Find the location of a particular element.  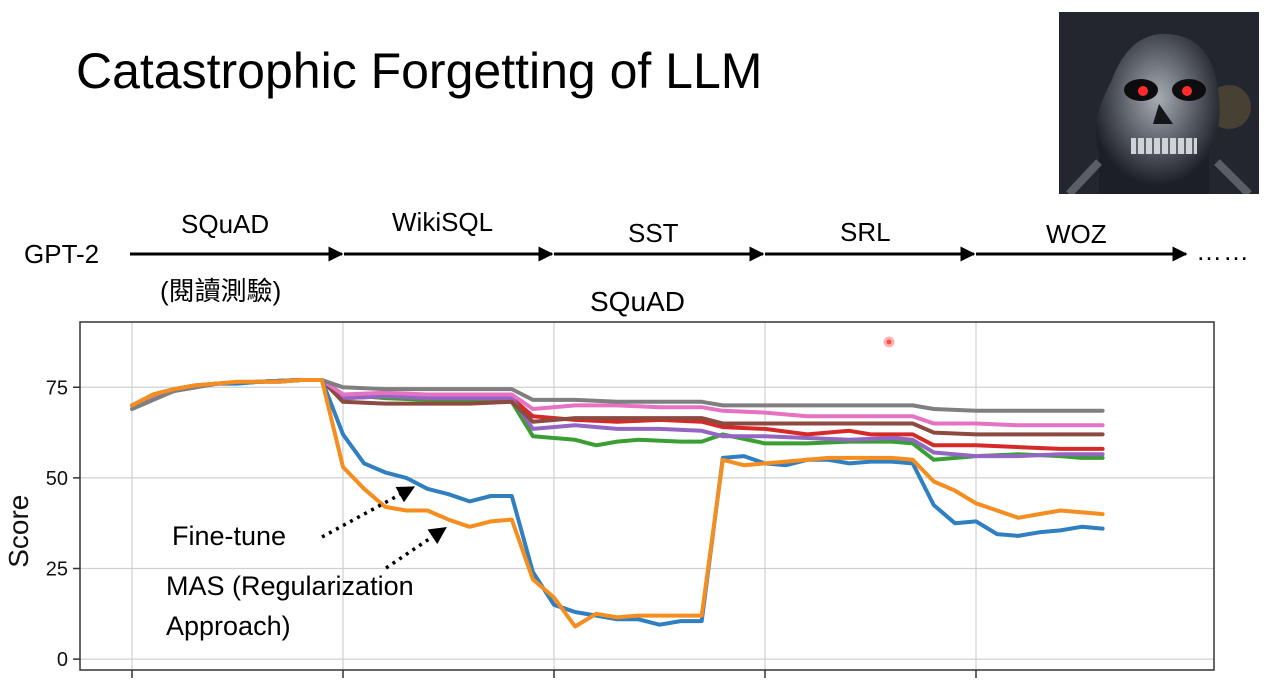

task-note-reading-test: (閱讀測驗) is located at coordinates (221, 291).